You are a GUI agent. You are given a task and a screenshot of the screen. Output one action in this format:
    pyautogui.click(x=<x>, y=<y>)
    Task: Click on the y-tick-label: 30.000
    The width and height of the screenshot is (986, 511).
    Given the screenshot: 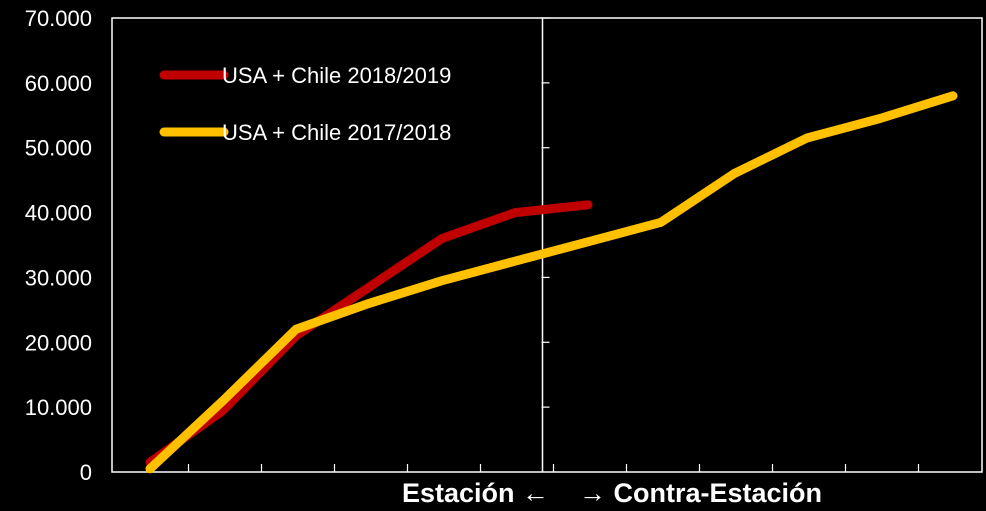 What is the action you would take?
    pyautogui.click(x=58, y=277)
    